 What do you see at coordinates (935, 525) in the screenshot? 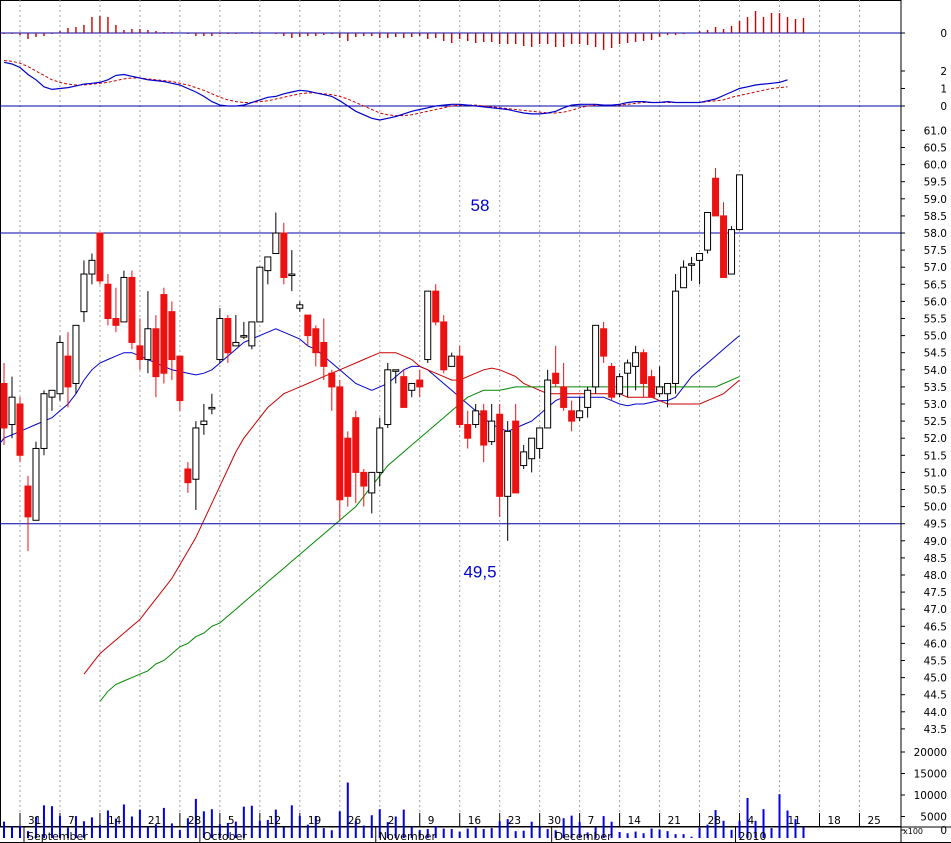
I see `price-tick-label: 49.5` at bounding box center [935, 525].